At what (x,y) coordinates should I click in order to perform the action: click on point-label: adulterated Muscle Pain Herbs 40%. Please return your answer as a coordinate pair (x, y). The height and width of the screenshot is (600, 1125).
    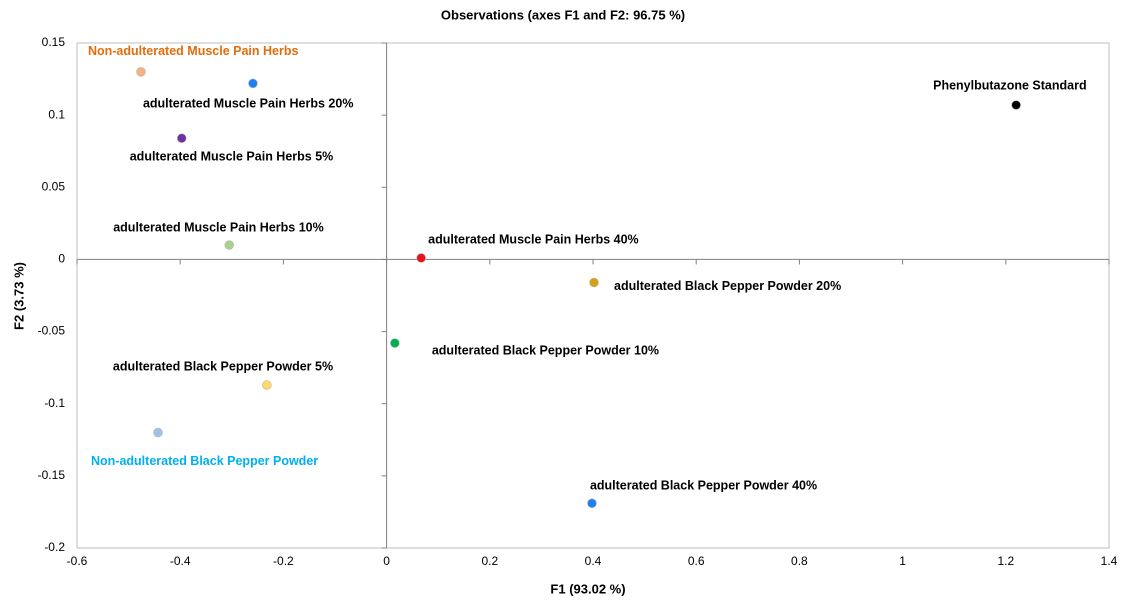
    Looking at the image, I should click on (533, 239).